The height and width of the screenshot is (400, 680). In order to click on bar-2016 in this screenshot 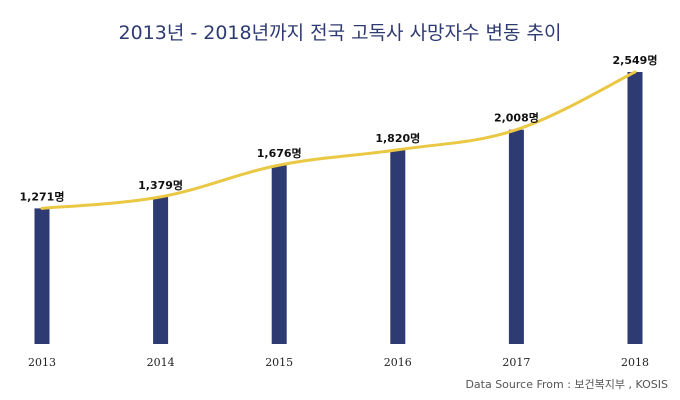, I will do `click(398, 246)`.